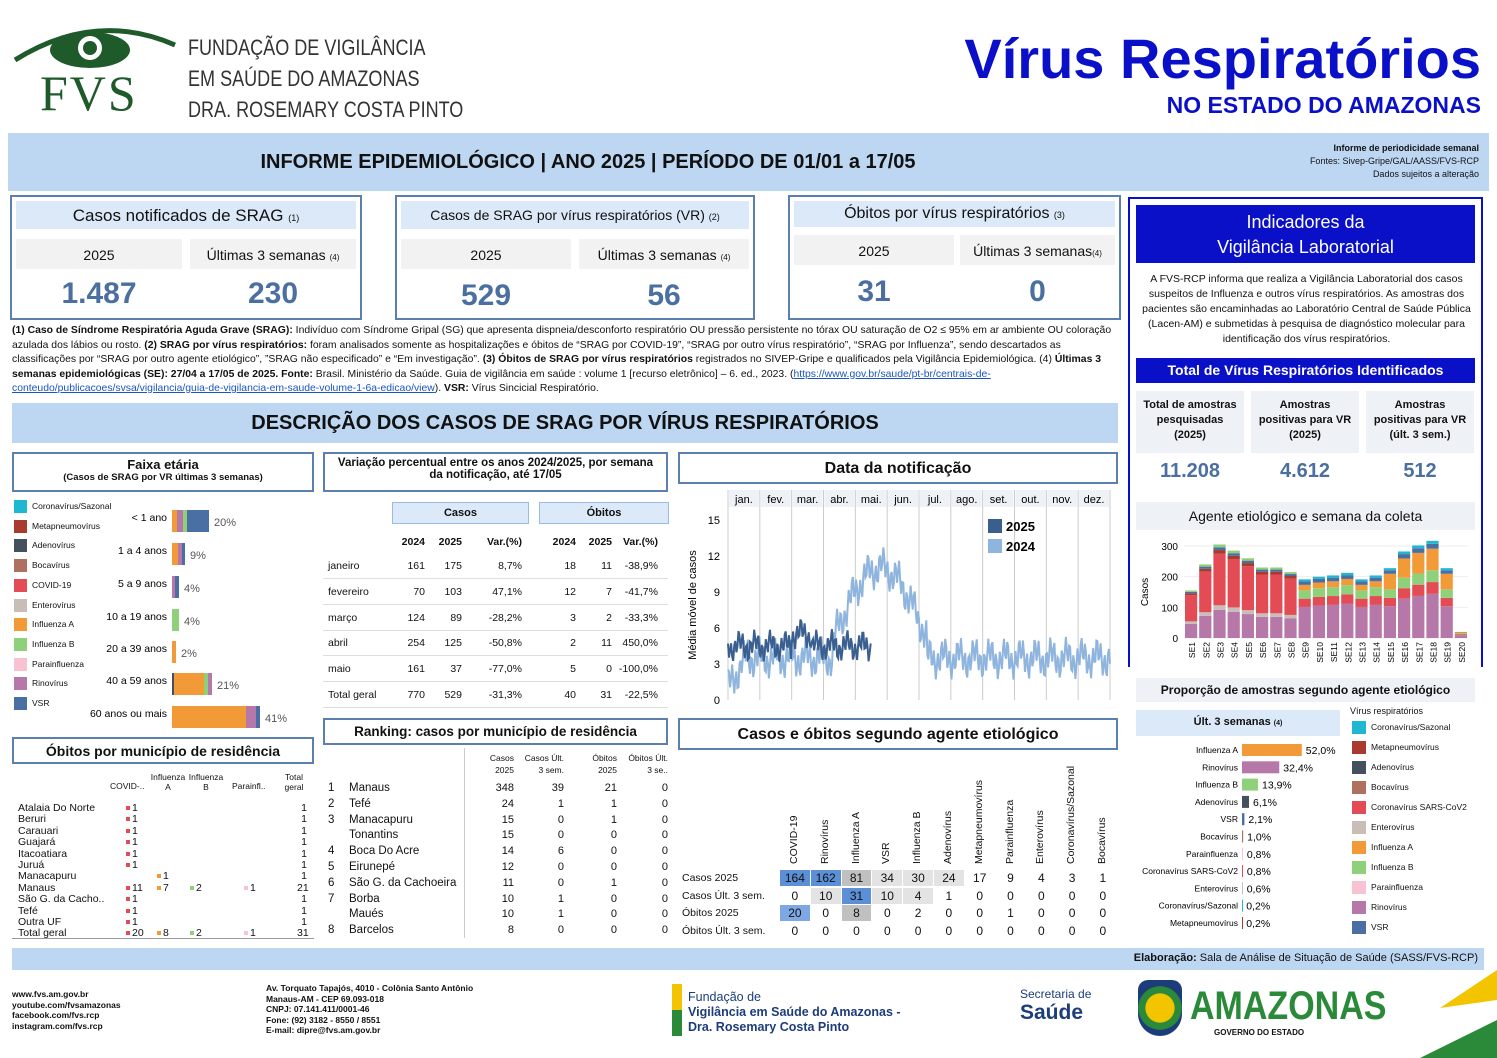 Image resolution: width=1497 pixels, height=1058 pixels. What do you see at coordinates (339, 669) in the screenshot?
I see `var-row-label: maio` at bounding box center [339, 669].